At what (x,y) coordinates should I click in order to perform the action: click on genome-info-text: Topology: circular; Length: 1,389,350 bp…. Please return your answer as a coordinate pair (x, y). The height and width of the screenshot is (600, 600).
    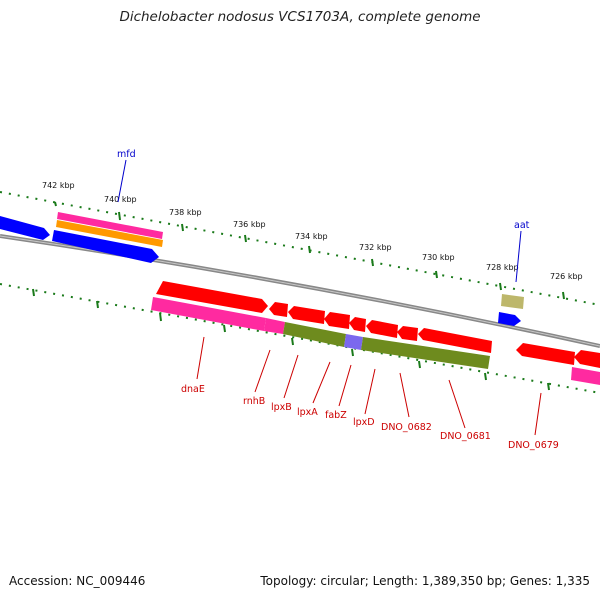
    Looking at the image, I should click on (425, 581).